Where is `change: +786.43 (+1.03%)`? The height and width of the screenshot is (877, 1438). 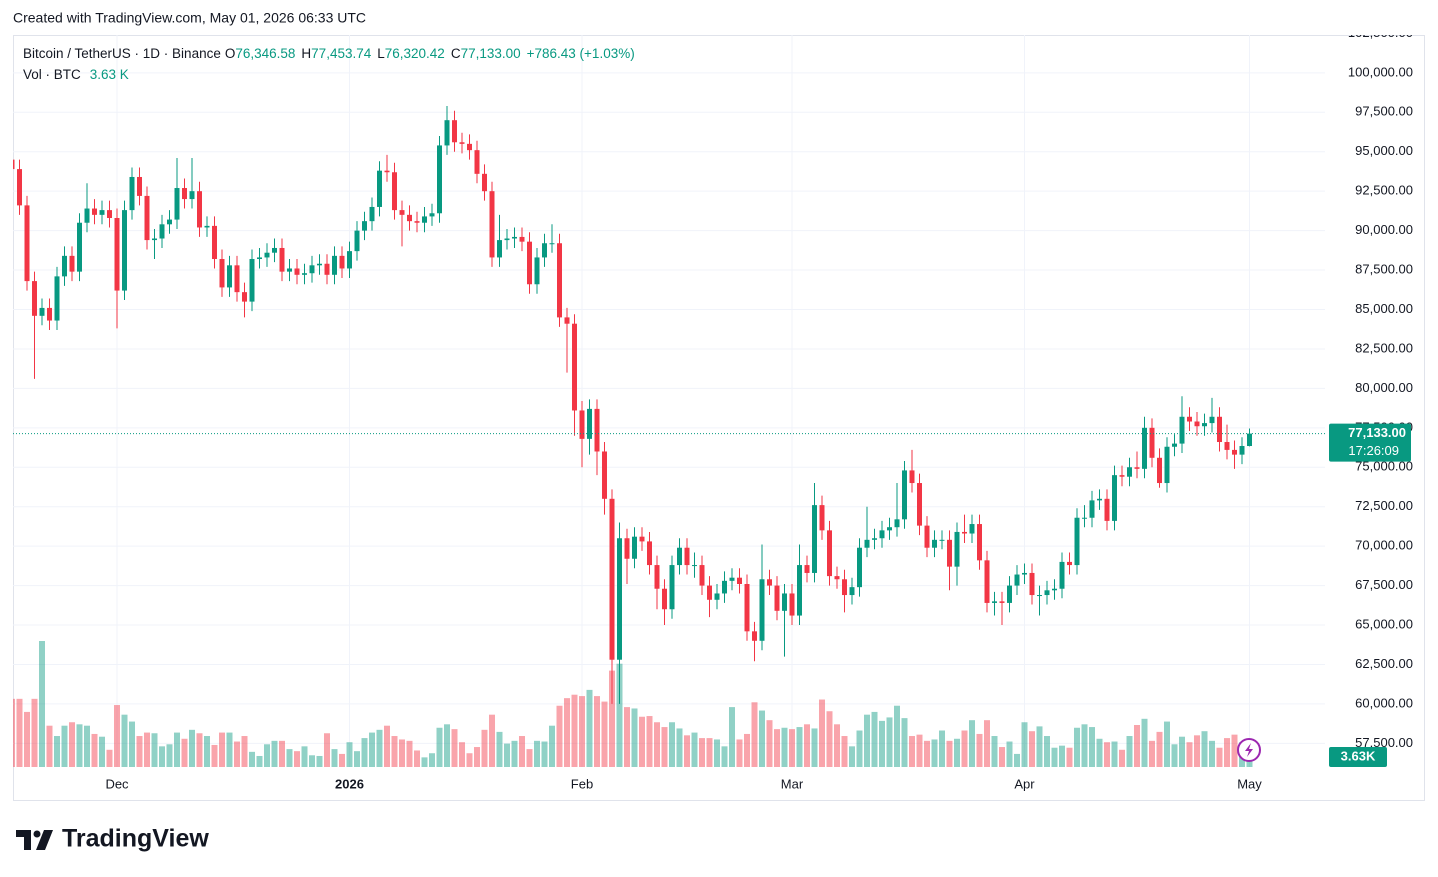
change: +786.43 (+1.03%) is located at coordinates (581, 53).